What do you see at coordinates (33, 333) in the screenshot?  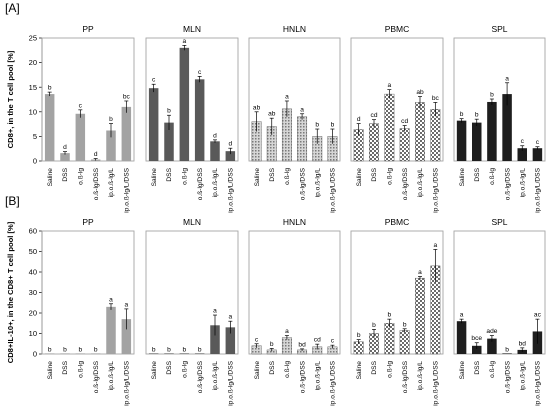 I see `y-tick-label: 10` at bounding box center [33, 333].